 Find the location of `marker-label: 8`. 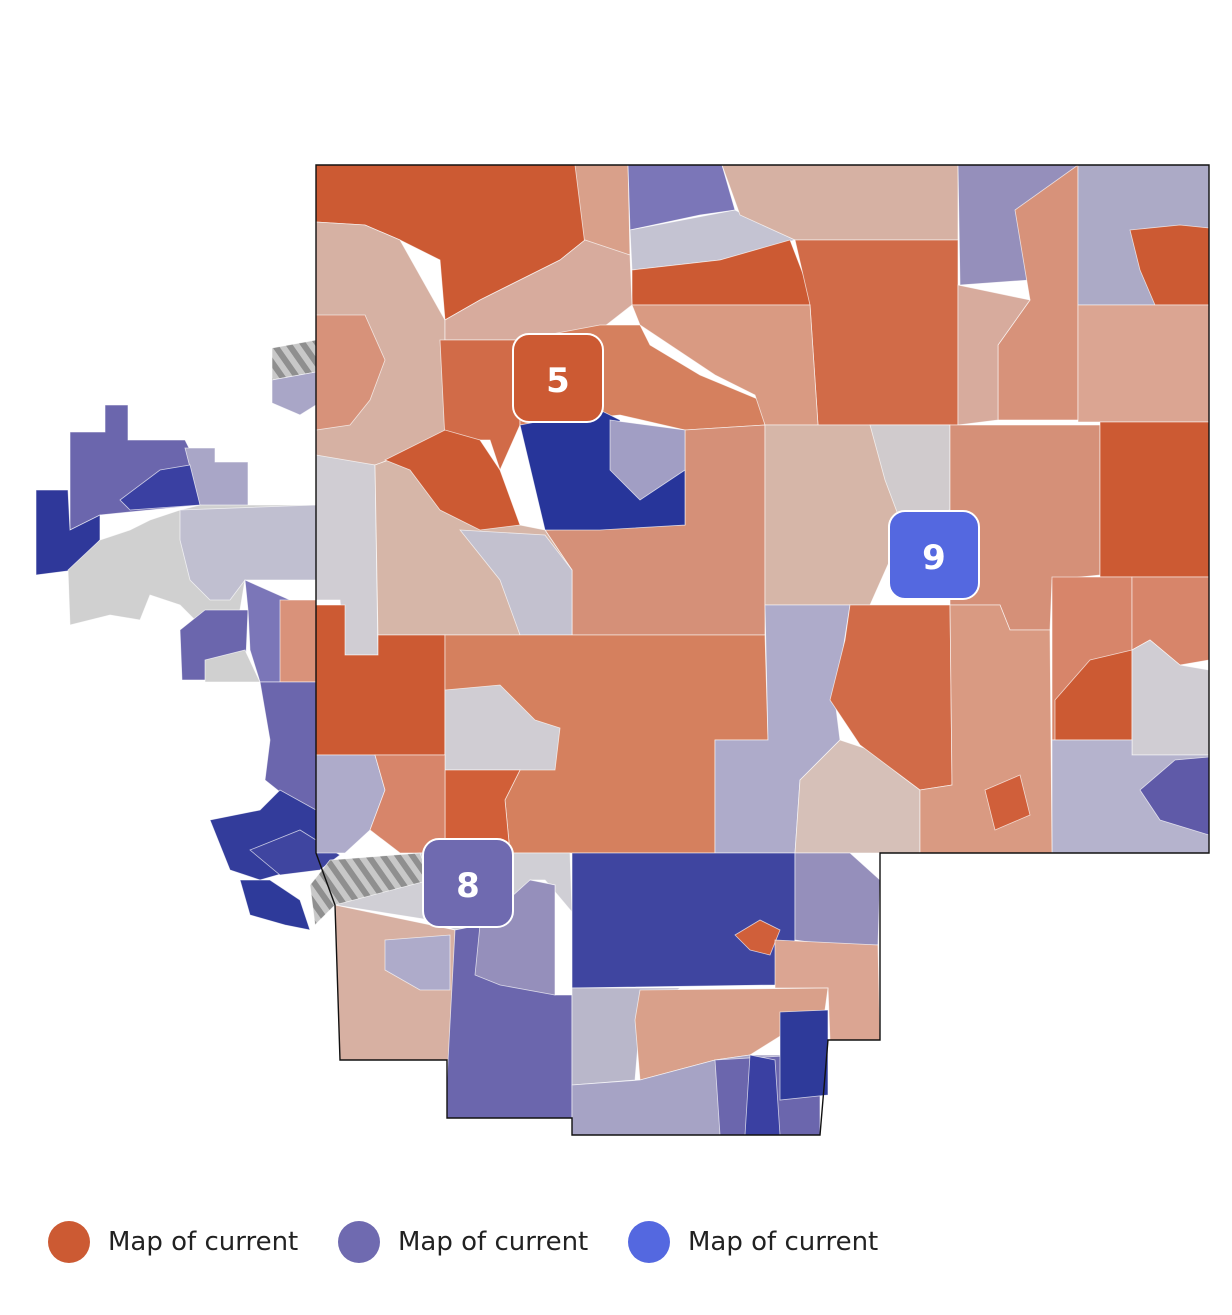

marker-label: 8 is located at coordinates (468, 886).